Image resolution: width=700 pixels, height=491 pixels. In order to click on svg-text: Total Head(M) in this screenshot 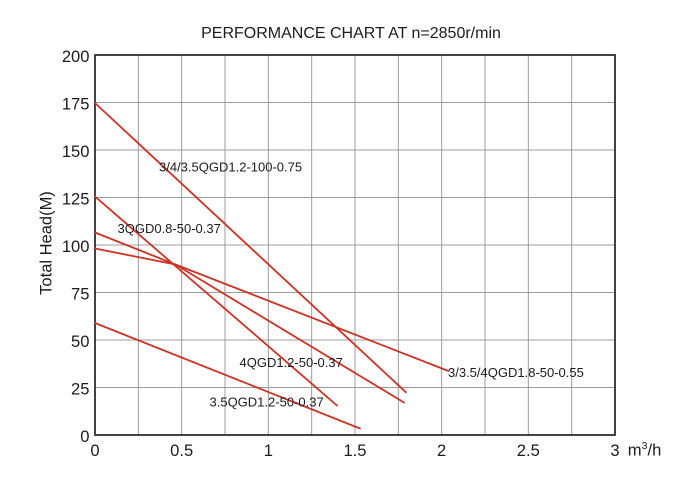, I will do `click(47, 243)`.